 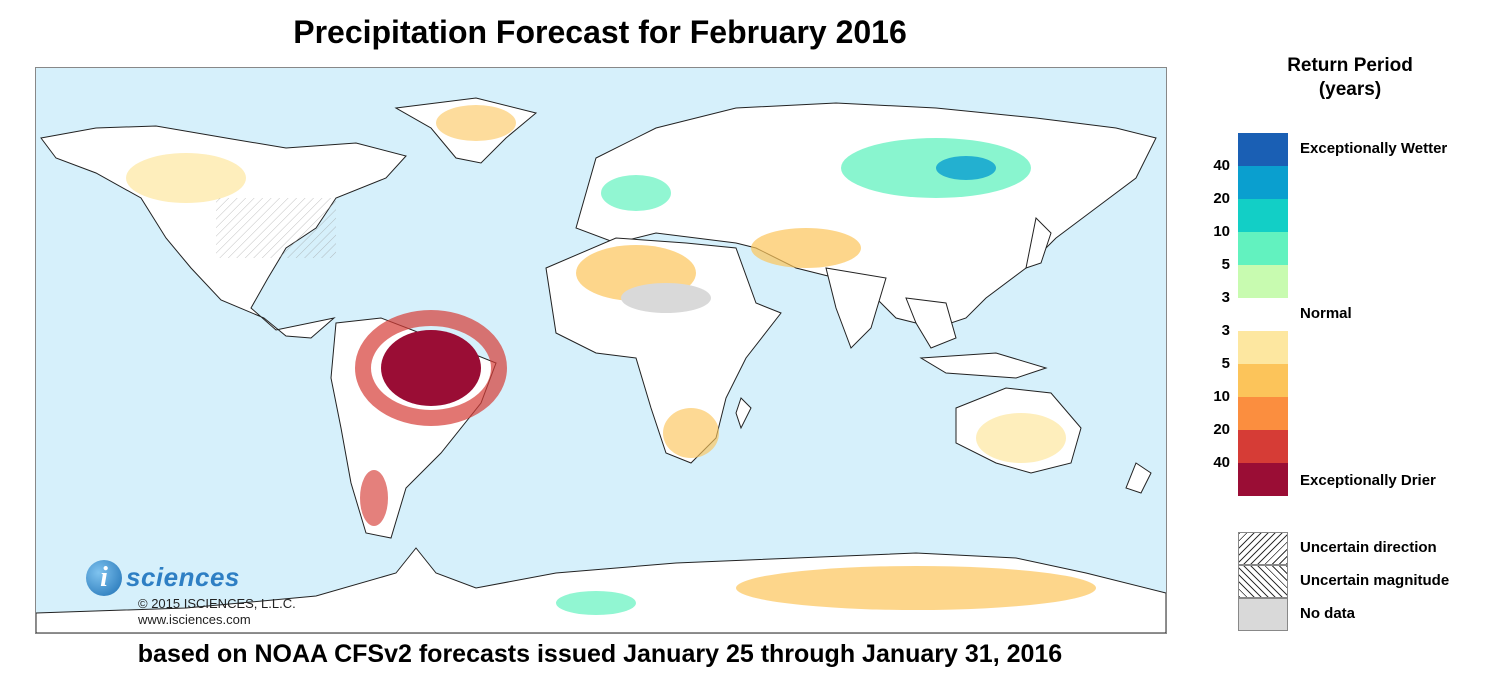 I want to click on japan, so click(x=1038, y=242).